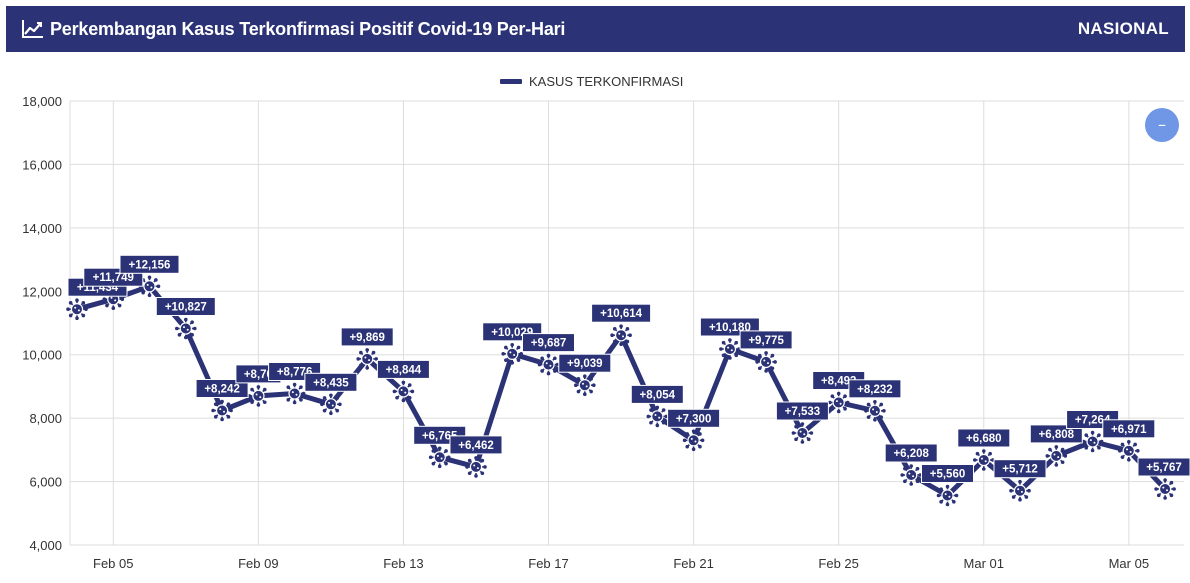 This screenshot has width=1190, height=583. What do you see at coordinates (42, 228) in the screenshot?
I see `y-tick-label: 14,000` at bounding box center [42, 228].